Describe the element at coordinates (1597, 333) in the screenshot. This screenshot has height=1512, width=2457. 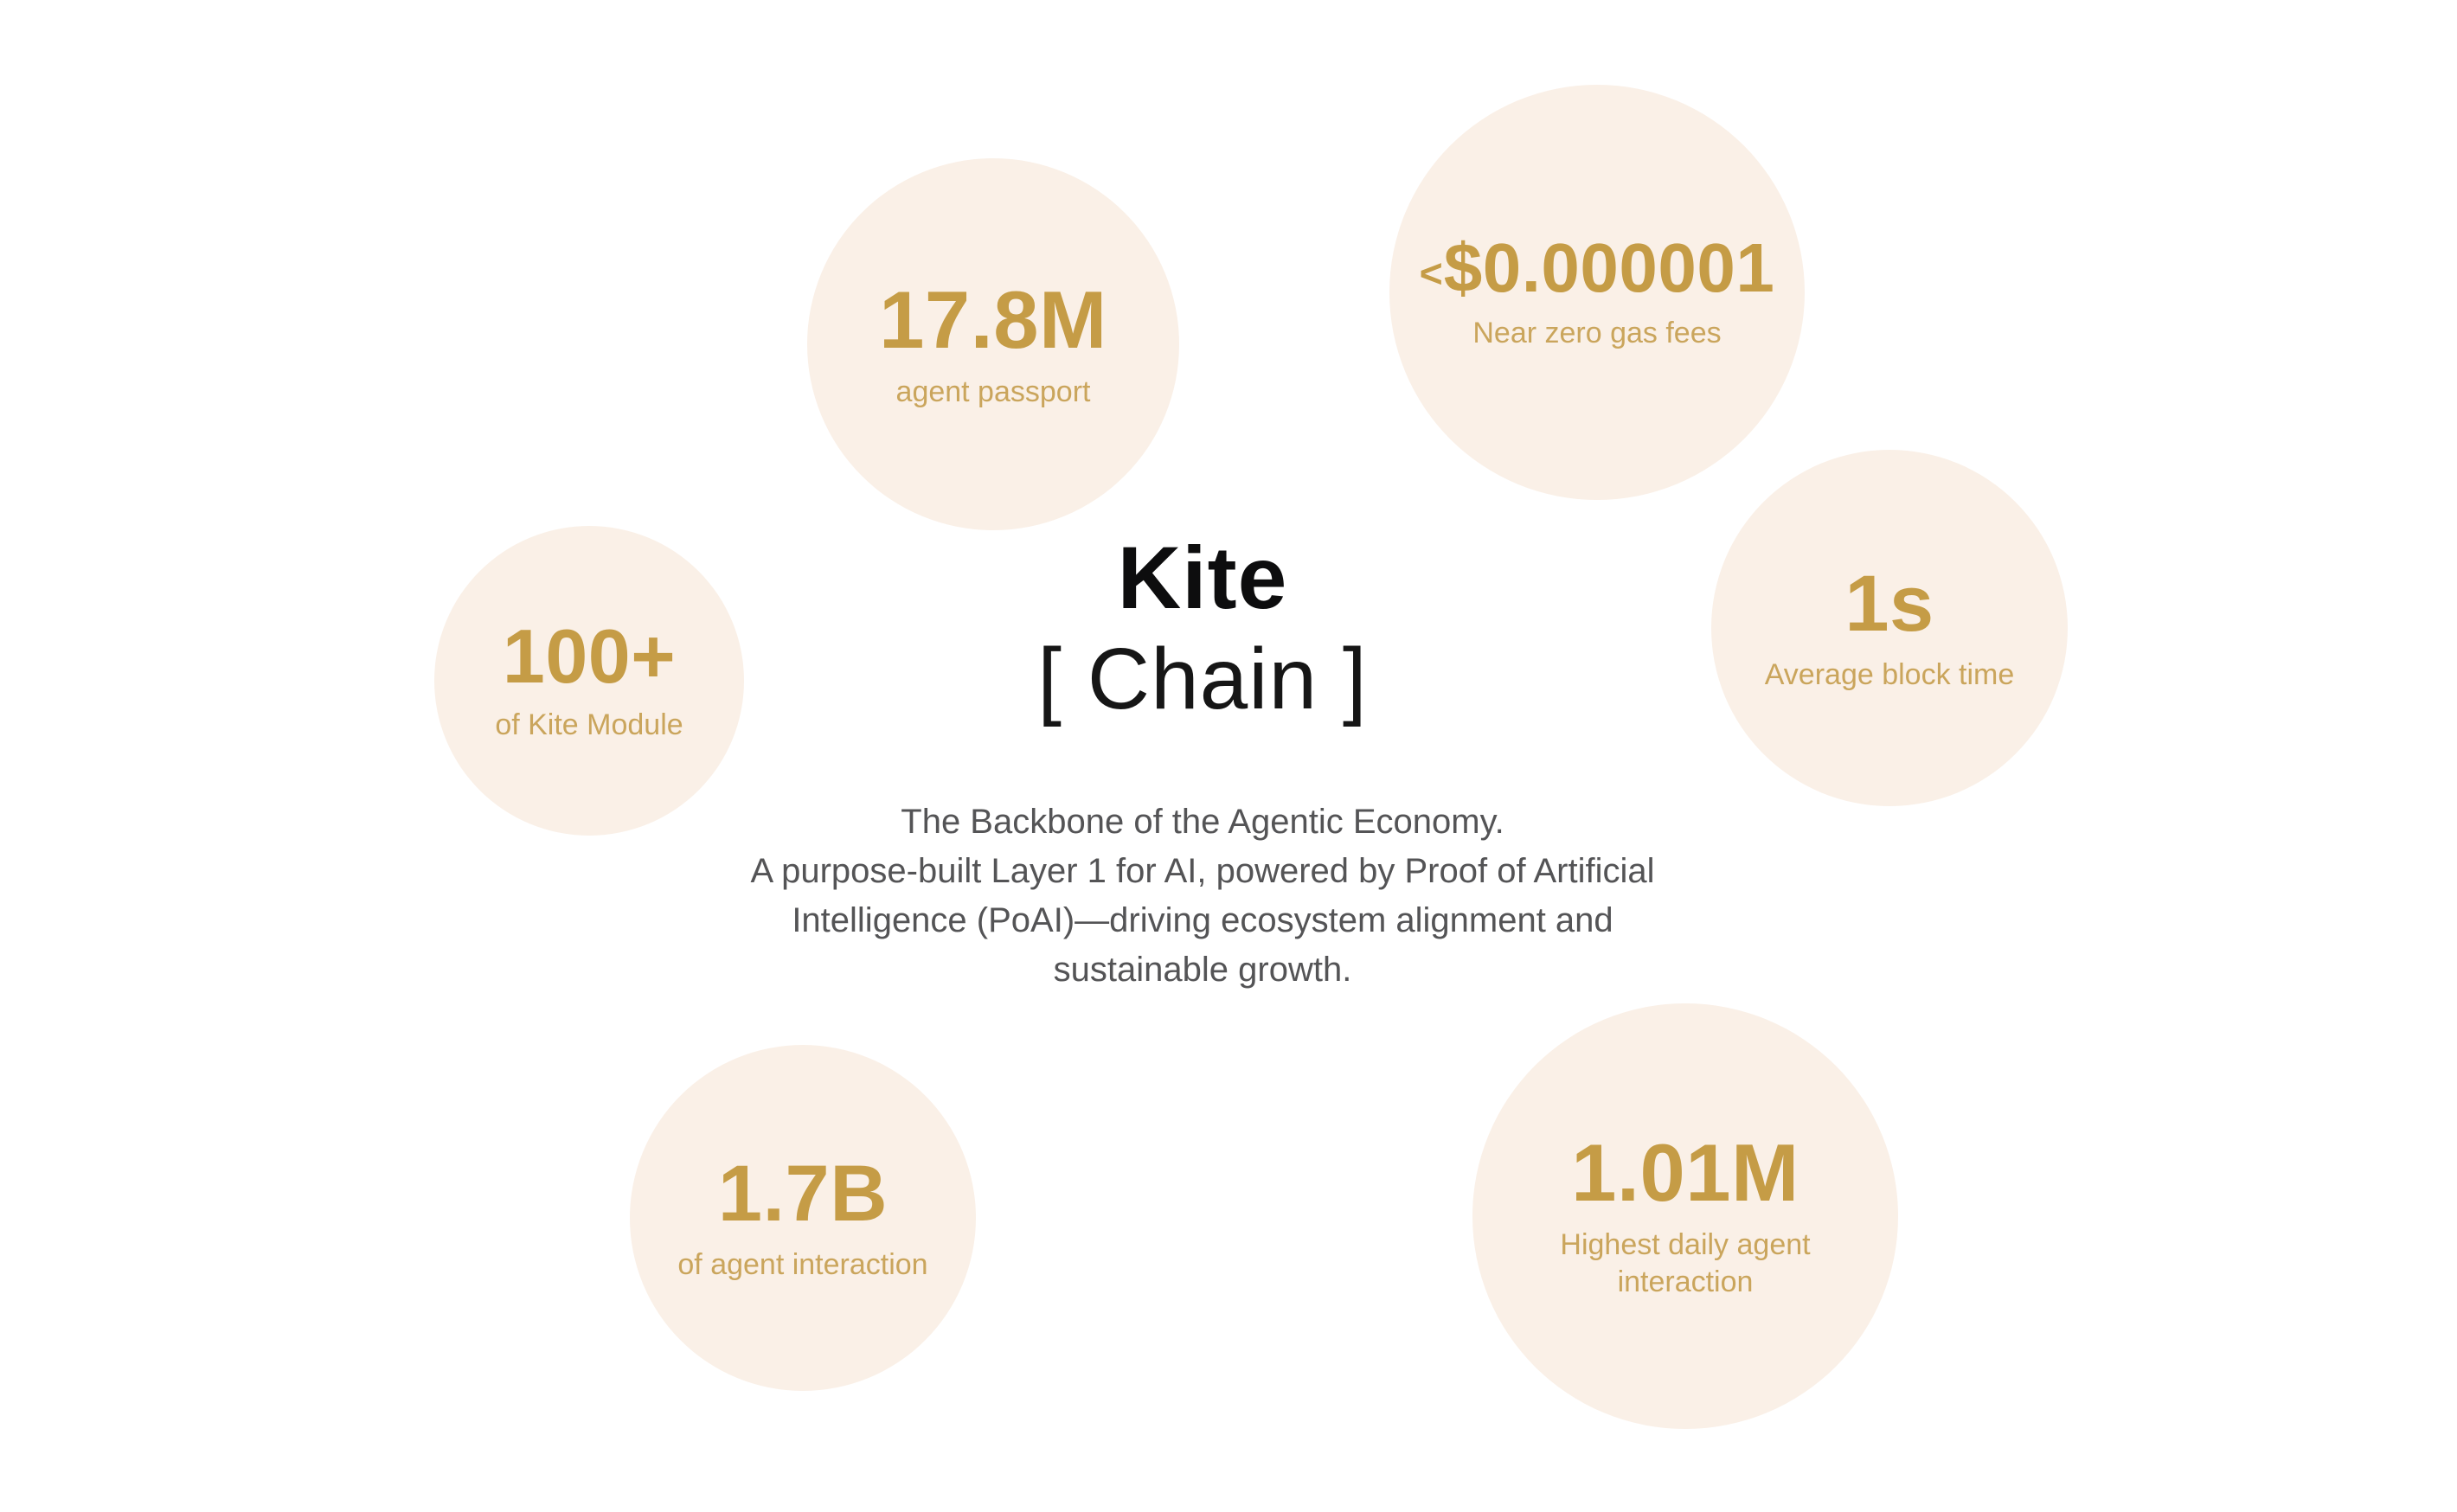
I see `stat-label: Near zero gas fees` at that location.